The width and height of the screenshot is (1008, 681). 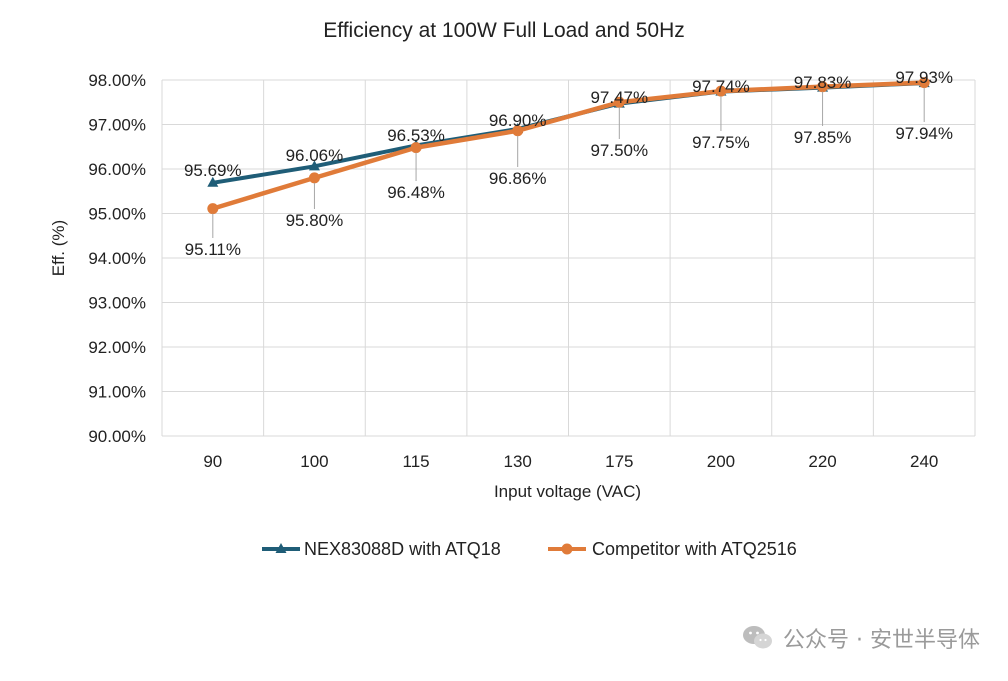 What do you see at coordinates (117, 125) in the screenshot?
I see `y-tick-label: 97.00%` at bounding box center [117, 125].